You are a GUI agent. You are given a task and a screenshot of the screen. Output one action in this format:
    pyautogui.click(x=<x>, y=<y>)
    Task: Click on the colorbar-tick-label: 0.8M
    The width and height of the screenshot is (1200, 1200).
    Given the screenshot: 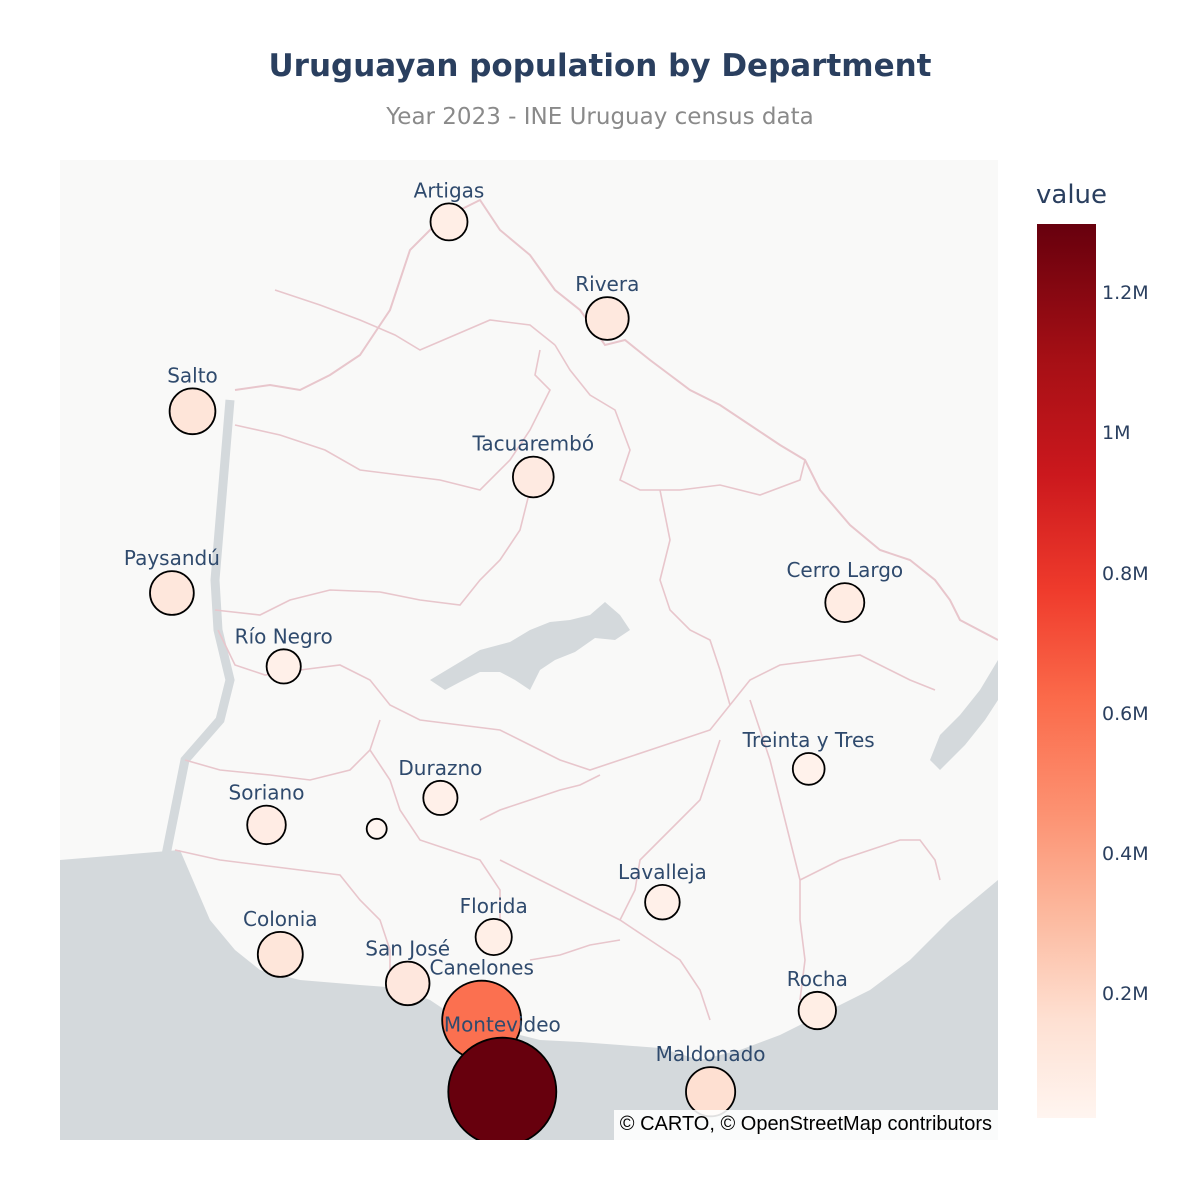 What is the action you would take?
    pyautogui.click(x=1125, y=573)
    